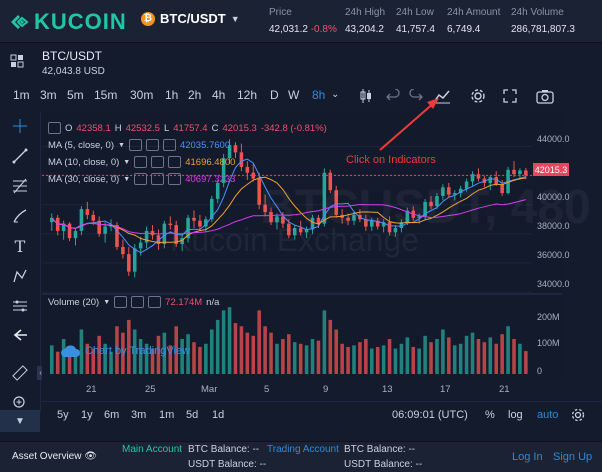 The height and width of the screenshot is (472, 602). What do you see at coordinates (218, 415) in the screenshot?
I see `range-1d: 1d` at bounding box center [218, 415].